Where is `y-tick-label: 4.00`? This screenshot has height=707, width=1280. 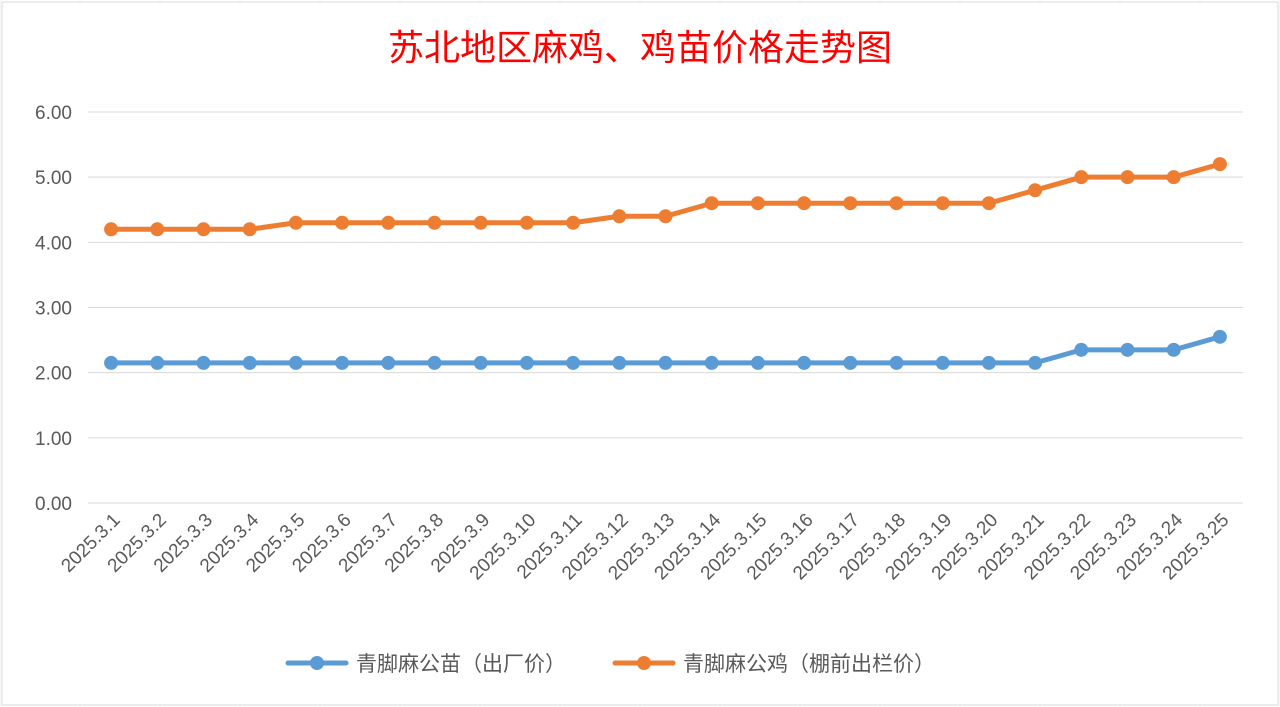
y-tick-label: 4.00 is located at coordinates (53, 243).